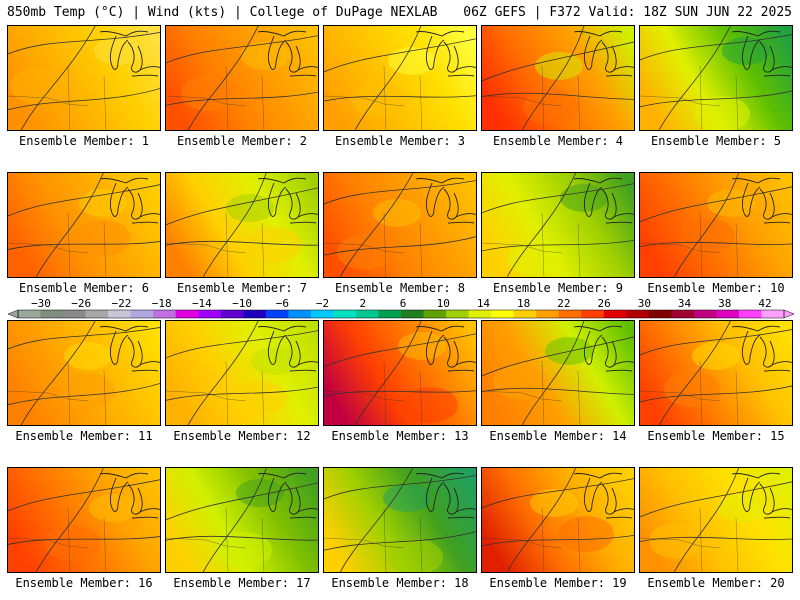  Describe the element at coordinates (242, 303) in the screenshot. I see `colorbar-tick-label: −10` at that location.